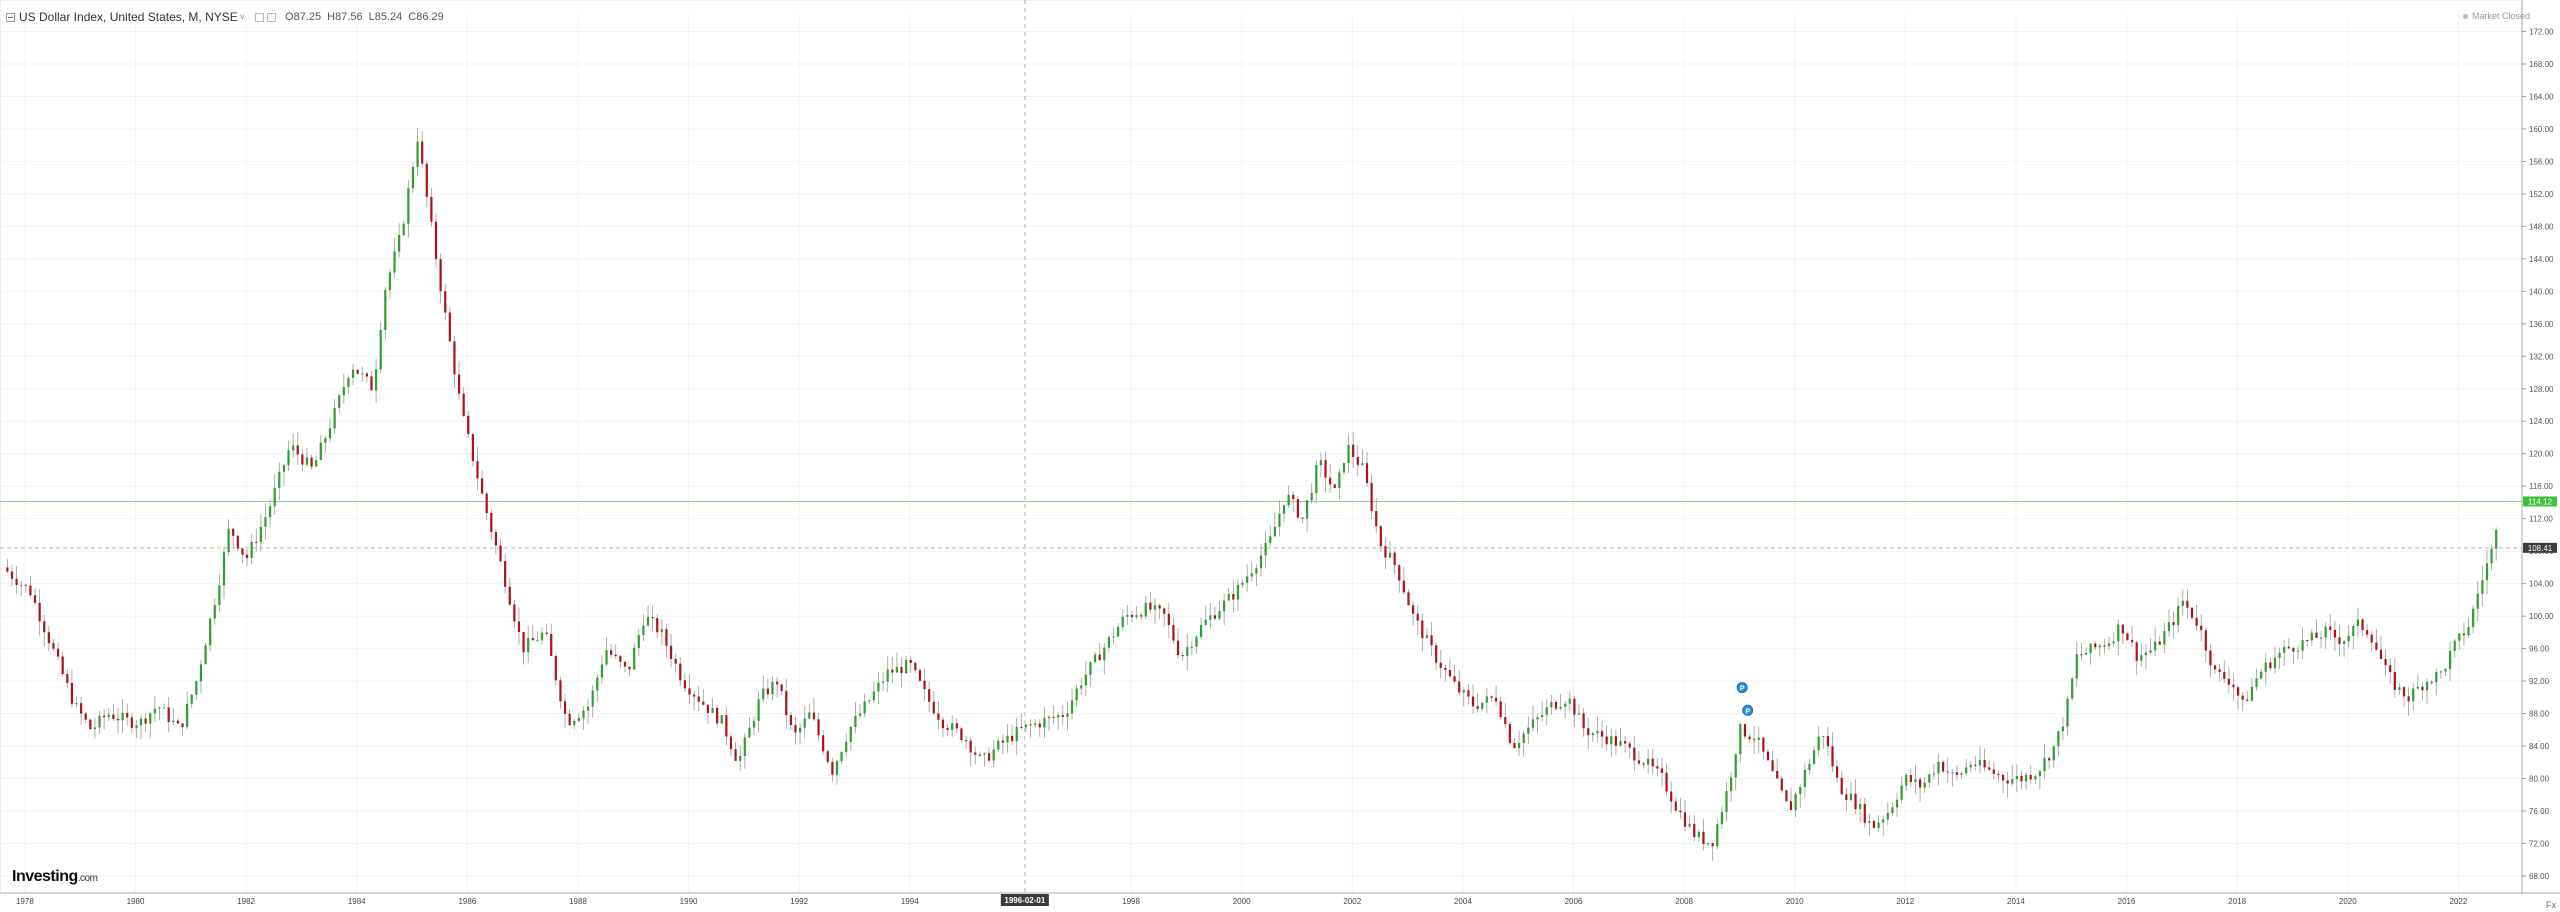 This screenshot has width=2560, height=912. Describe the element at coordinates (10, 17) in the screenshot. I see `collapse-icon` at that location.